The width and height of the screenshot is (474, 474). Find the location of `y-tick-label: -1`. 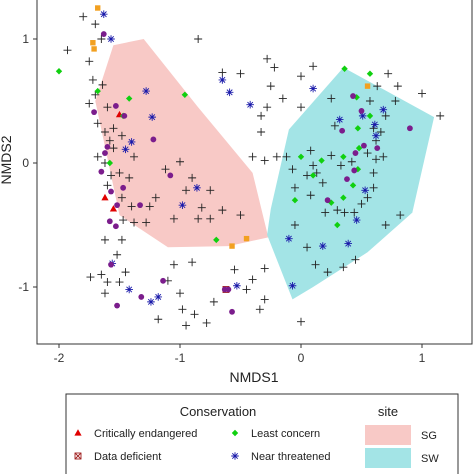

y-tick-label: -1 is located at coordinates (23, 287).